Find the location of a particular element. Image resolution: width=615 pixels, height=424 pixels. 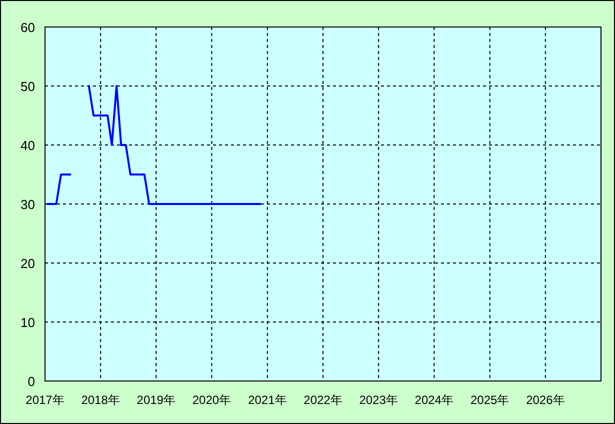

x-tick-label: 2019年 is located at coordinates (156, 400).